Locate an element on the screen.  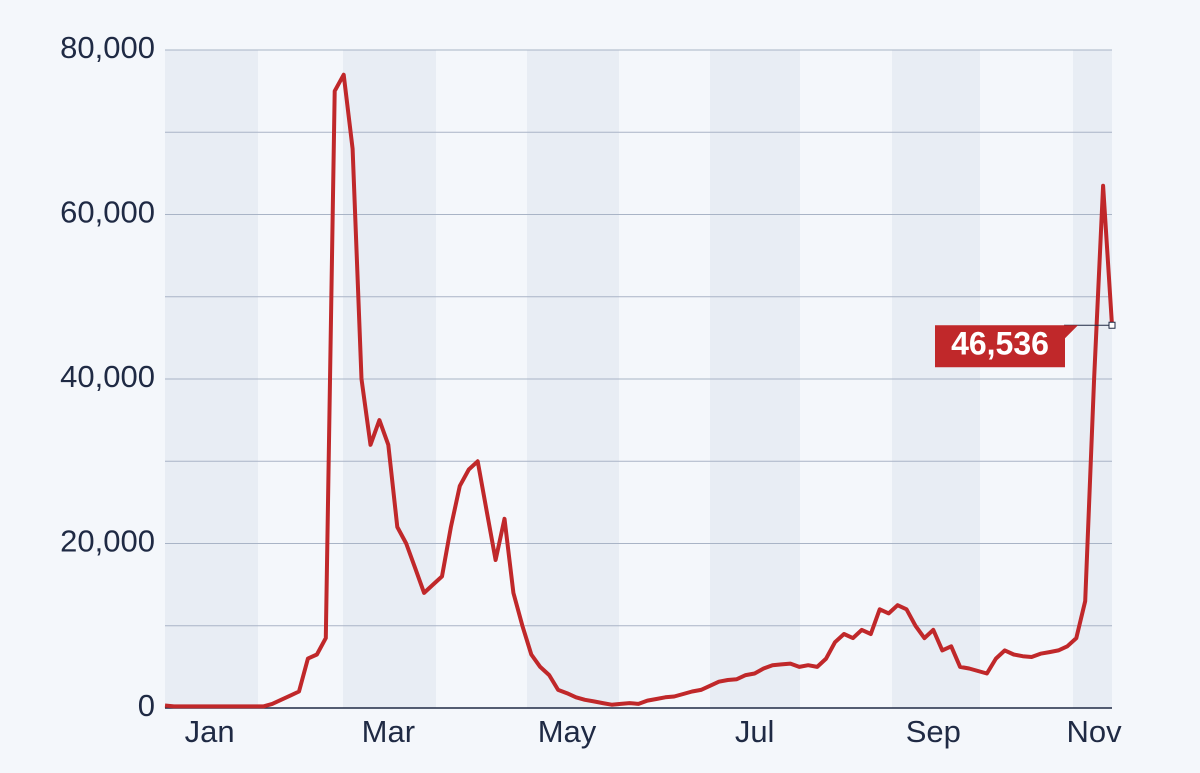
y-tick-label: 20,000 is located at coordinates (107, 541).